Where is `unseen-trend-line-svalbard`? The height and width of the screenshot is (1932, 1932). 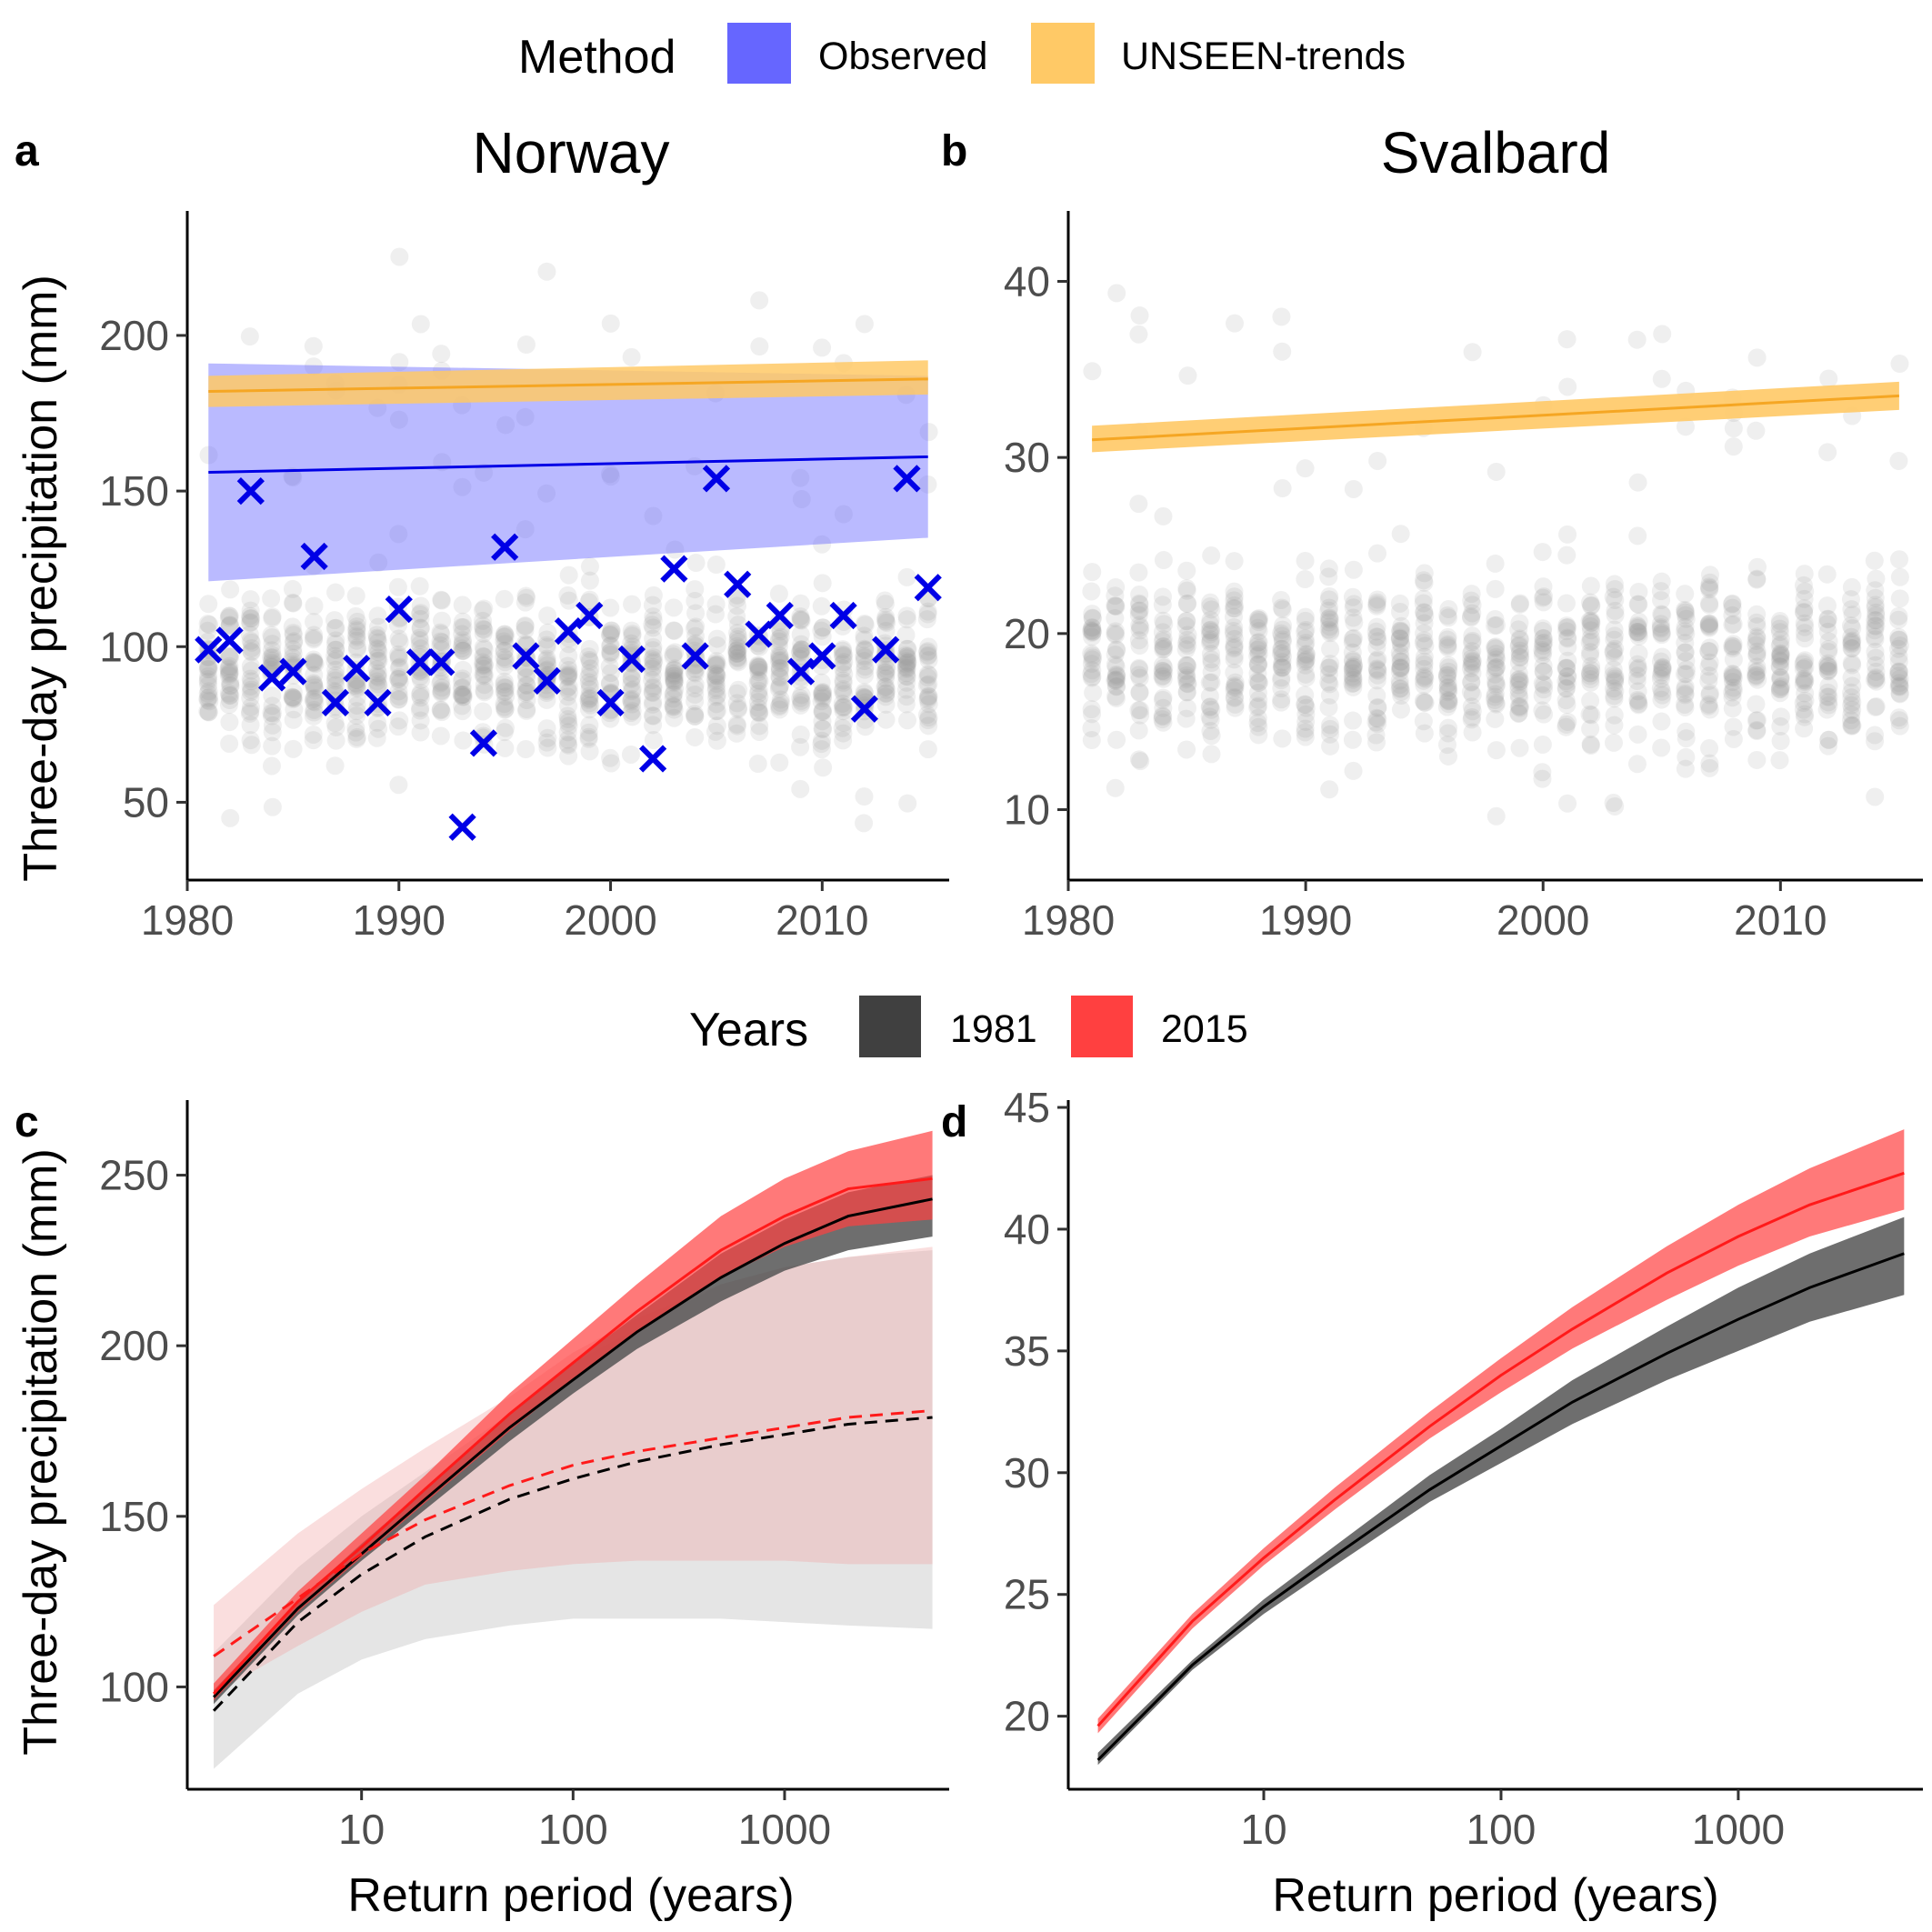
unseen-trend-line-svalbard is located at coordinates (1495, 418).